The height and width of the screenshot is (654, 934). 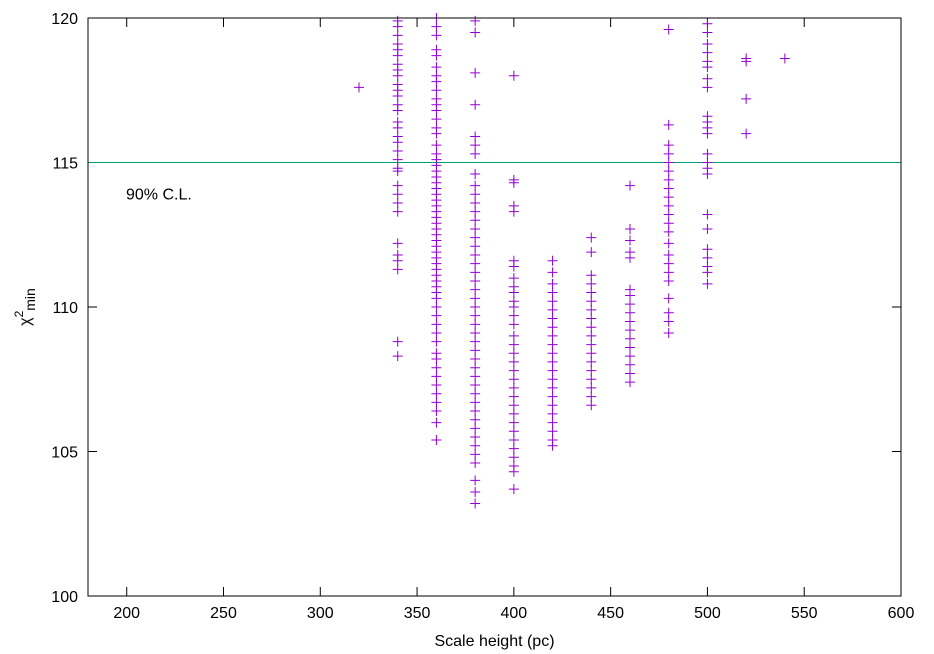 I want to click on y-axis-label-sub: min, so click(x=30, y=299).